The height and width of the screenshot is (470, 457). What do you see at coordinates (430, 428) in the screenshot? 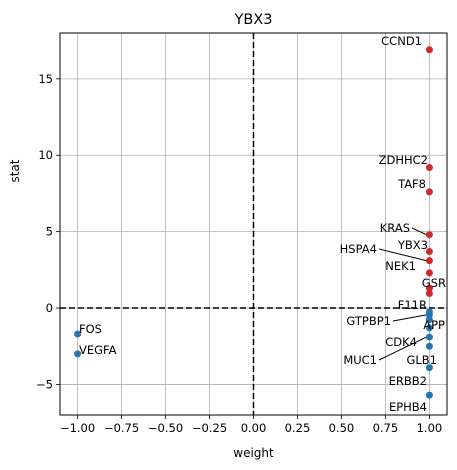
I see `x-tick-label: 1.00` at bounding box center [430, 428].